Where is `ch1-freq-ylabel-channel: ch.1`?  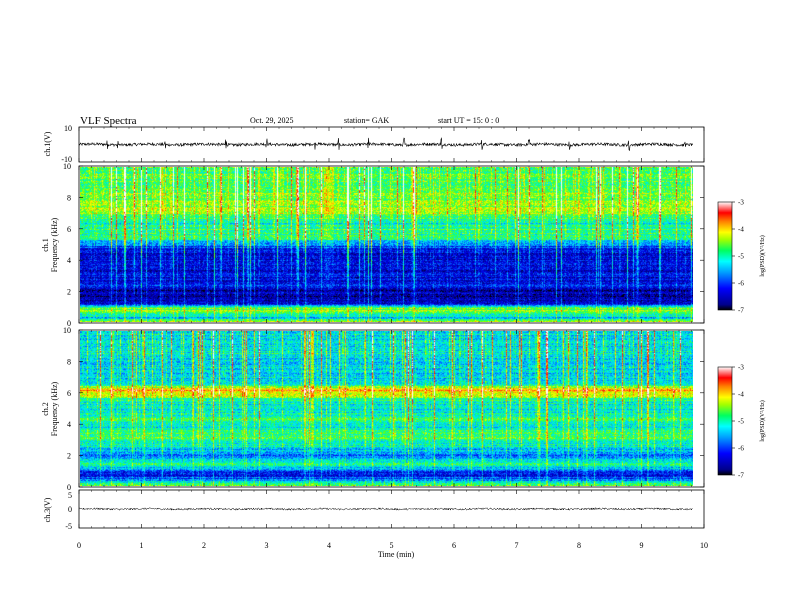 ch1-freq-ylabel-channel: ch.1 is located at coordinates (45, 245).